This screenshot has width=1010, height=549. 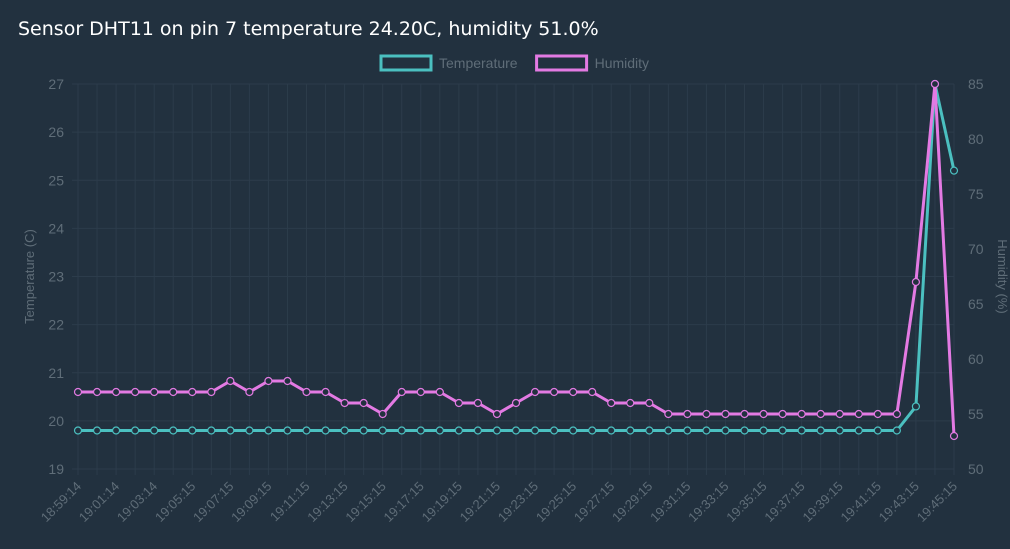 I want to click on x-tick-label: 18:59:14, so click(x=61, y=502).